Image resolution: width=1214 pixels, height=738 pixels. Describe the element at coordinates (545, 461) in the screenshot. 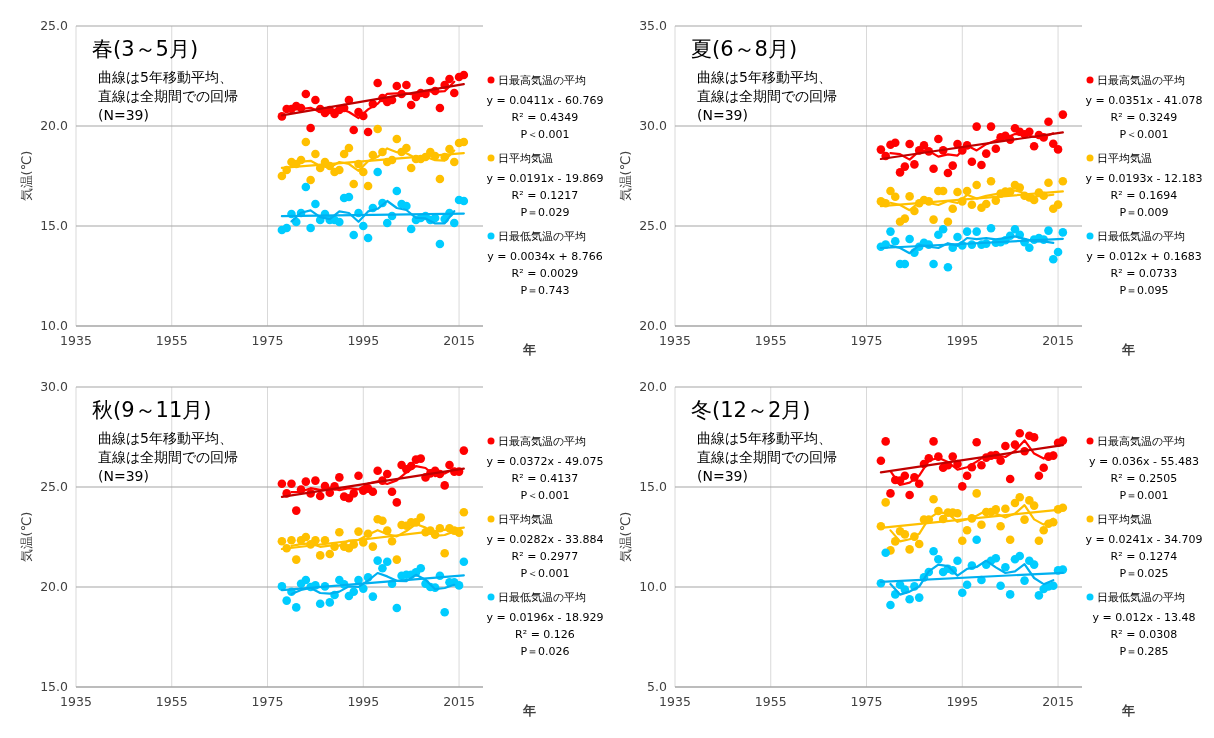

I see `text: y = 0.0372x - 49.075` at that location.